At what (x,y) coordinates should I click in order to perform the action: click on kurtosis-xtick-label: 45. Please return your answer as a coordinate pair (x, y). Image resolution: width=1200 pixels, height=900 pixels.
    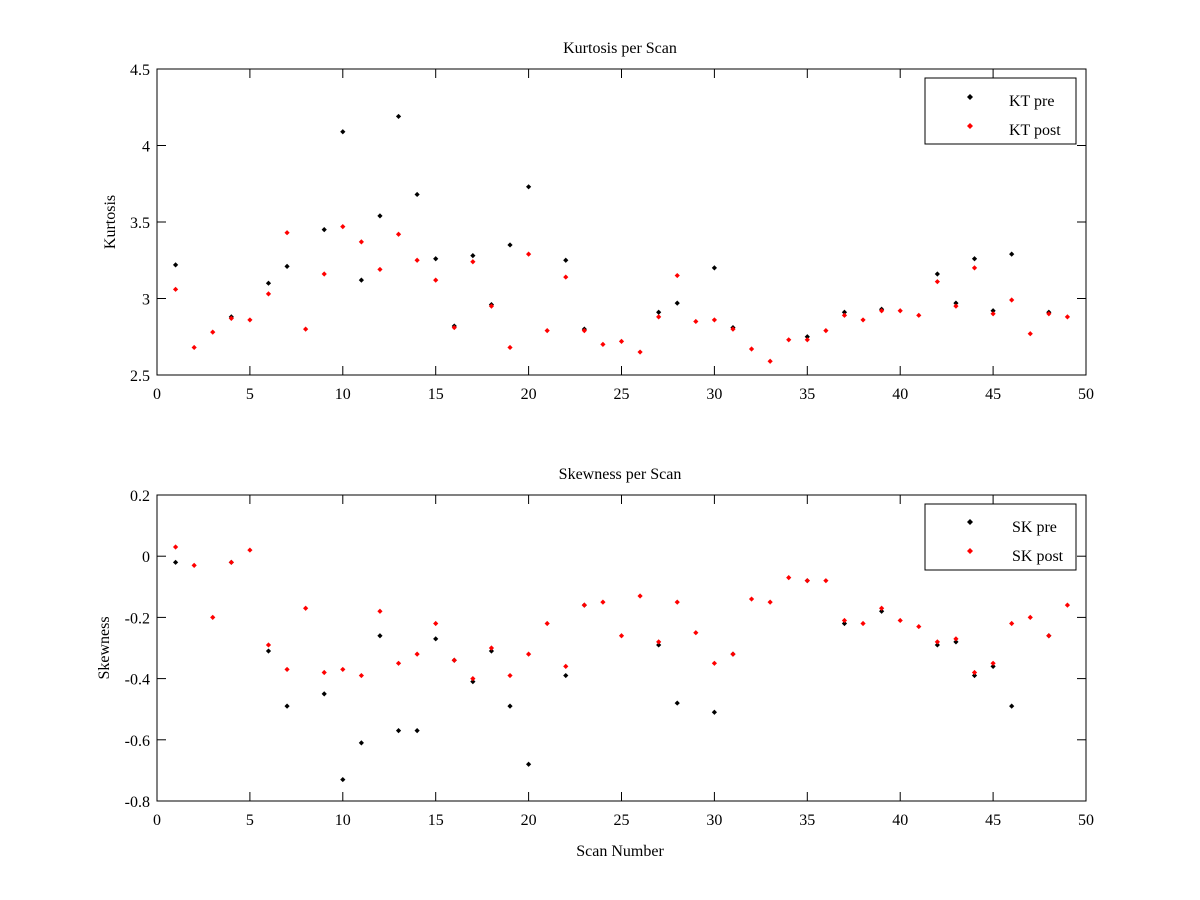
    Looking at the image, I should click on (993, 394).